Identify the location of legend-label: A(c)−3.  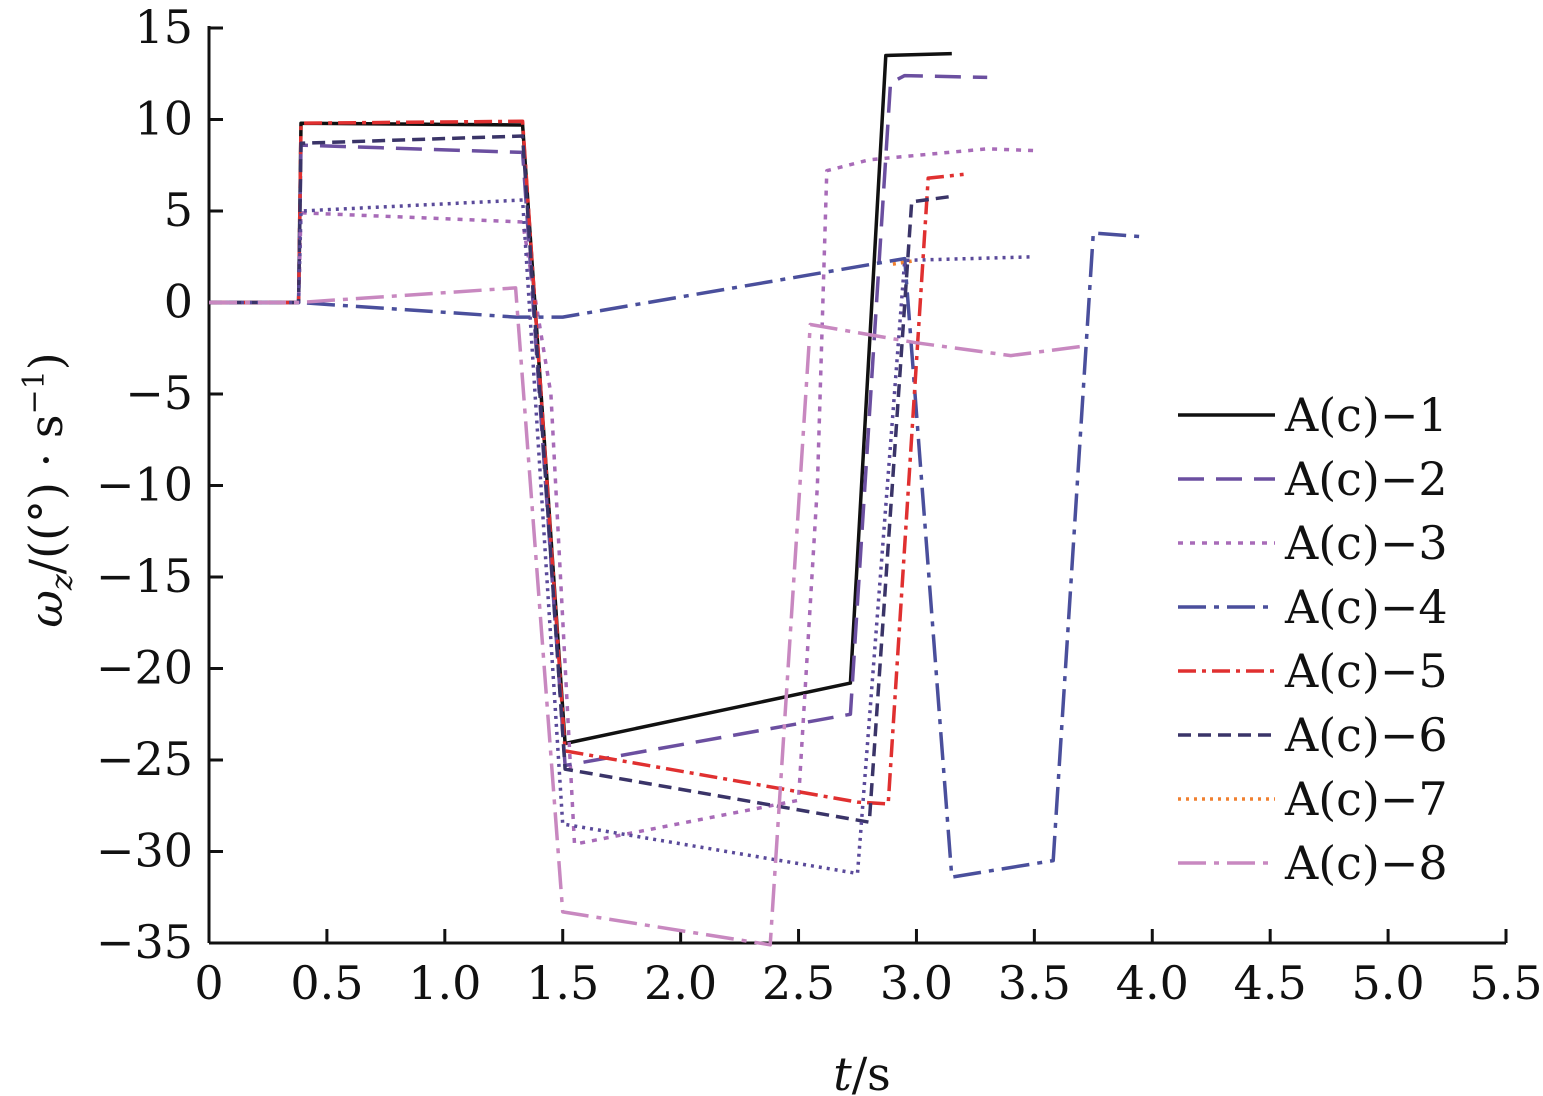
(1366, 543).